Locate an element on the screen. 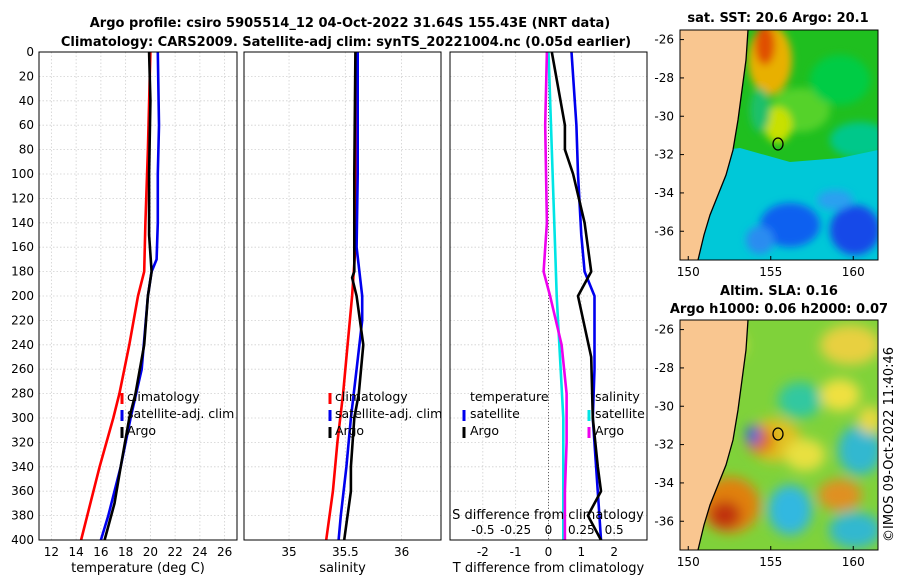  x-tick-label: 1 is located at coordinates (582, 552).